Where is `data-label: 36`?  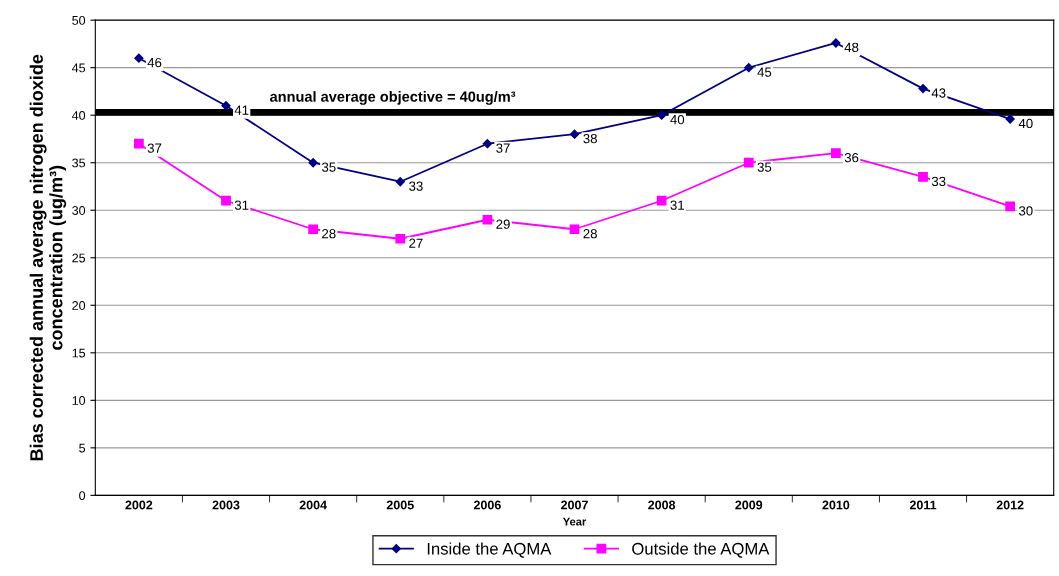 data-label: 36 is located at coordinates (851, 157).